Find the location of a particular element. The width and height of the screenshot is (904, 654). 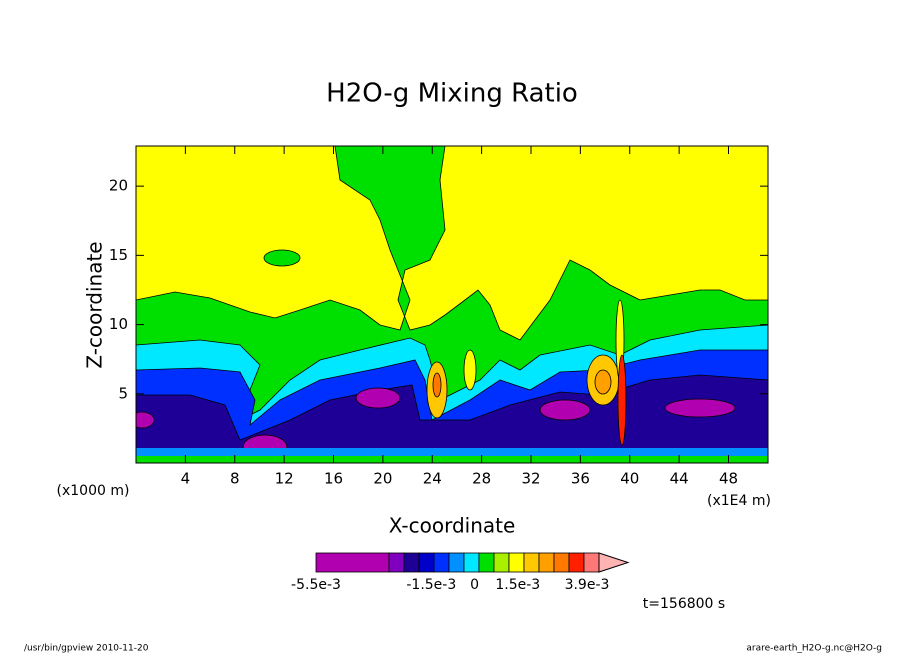

colorbar-extend is located at coordinates (614, 562).